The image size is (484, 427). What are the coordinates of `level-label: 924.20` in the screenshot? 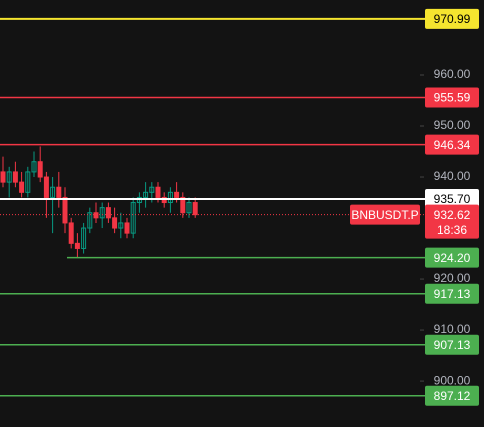 It's located at (452, 258).